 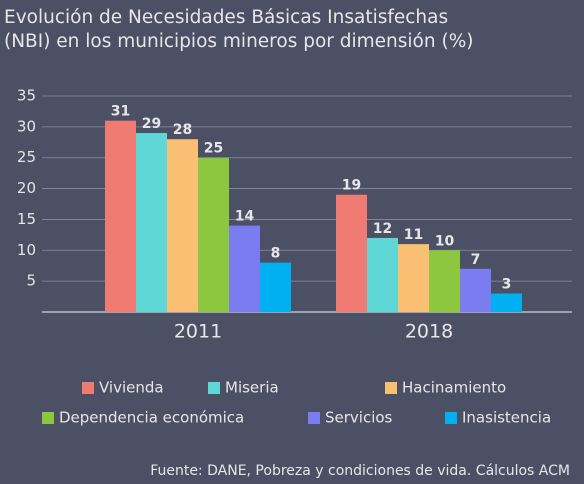 What do you see at coordinates (151, 418) in the screenshot?
I see `legend-label: Dependencia económica` at bounding box center [151, 418].